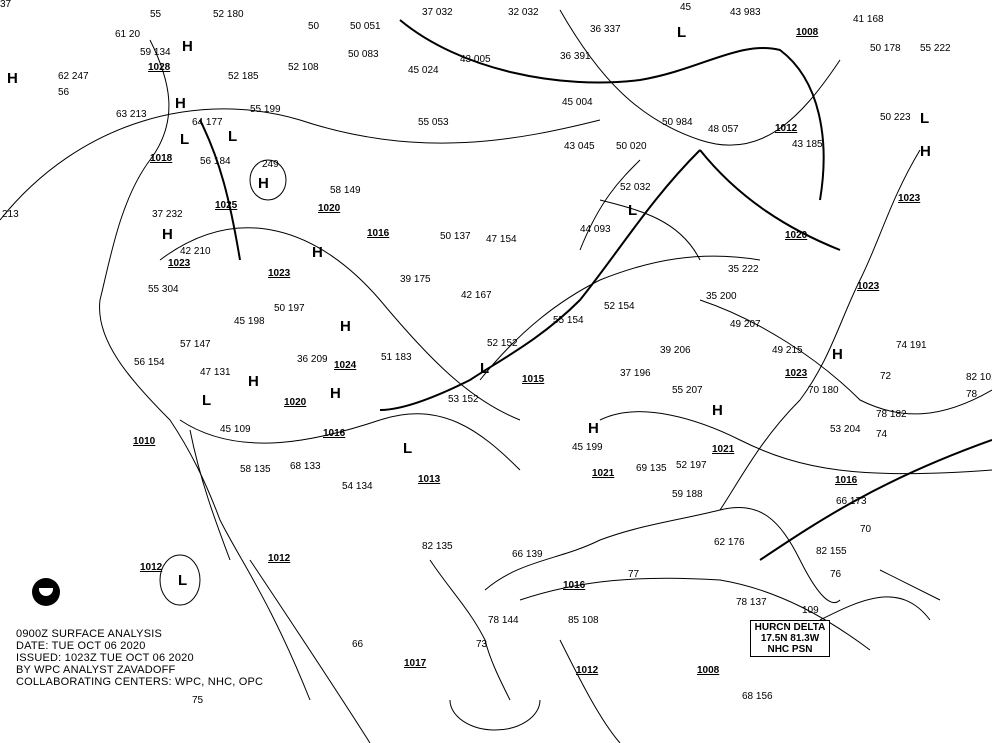  Describe the element at coordinates (807, 32) in the screenshot. I see `isobar-label: 1008` at that location.